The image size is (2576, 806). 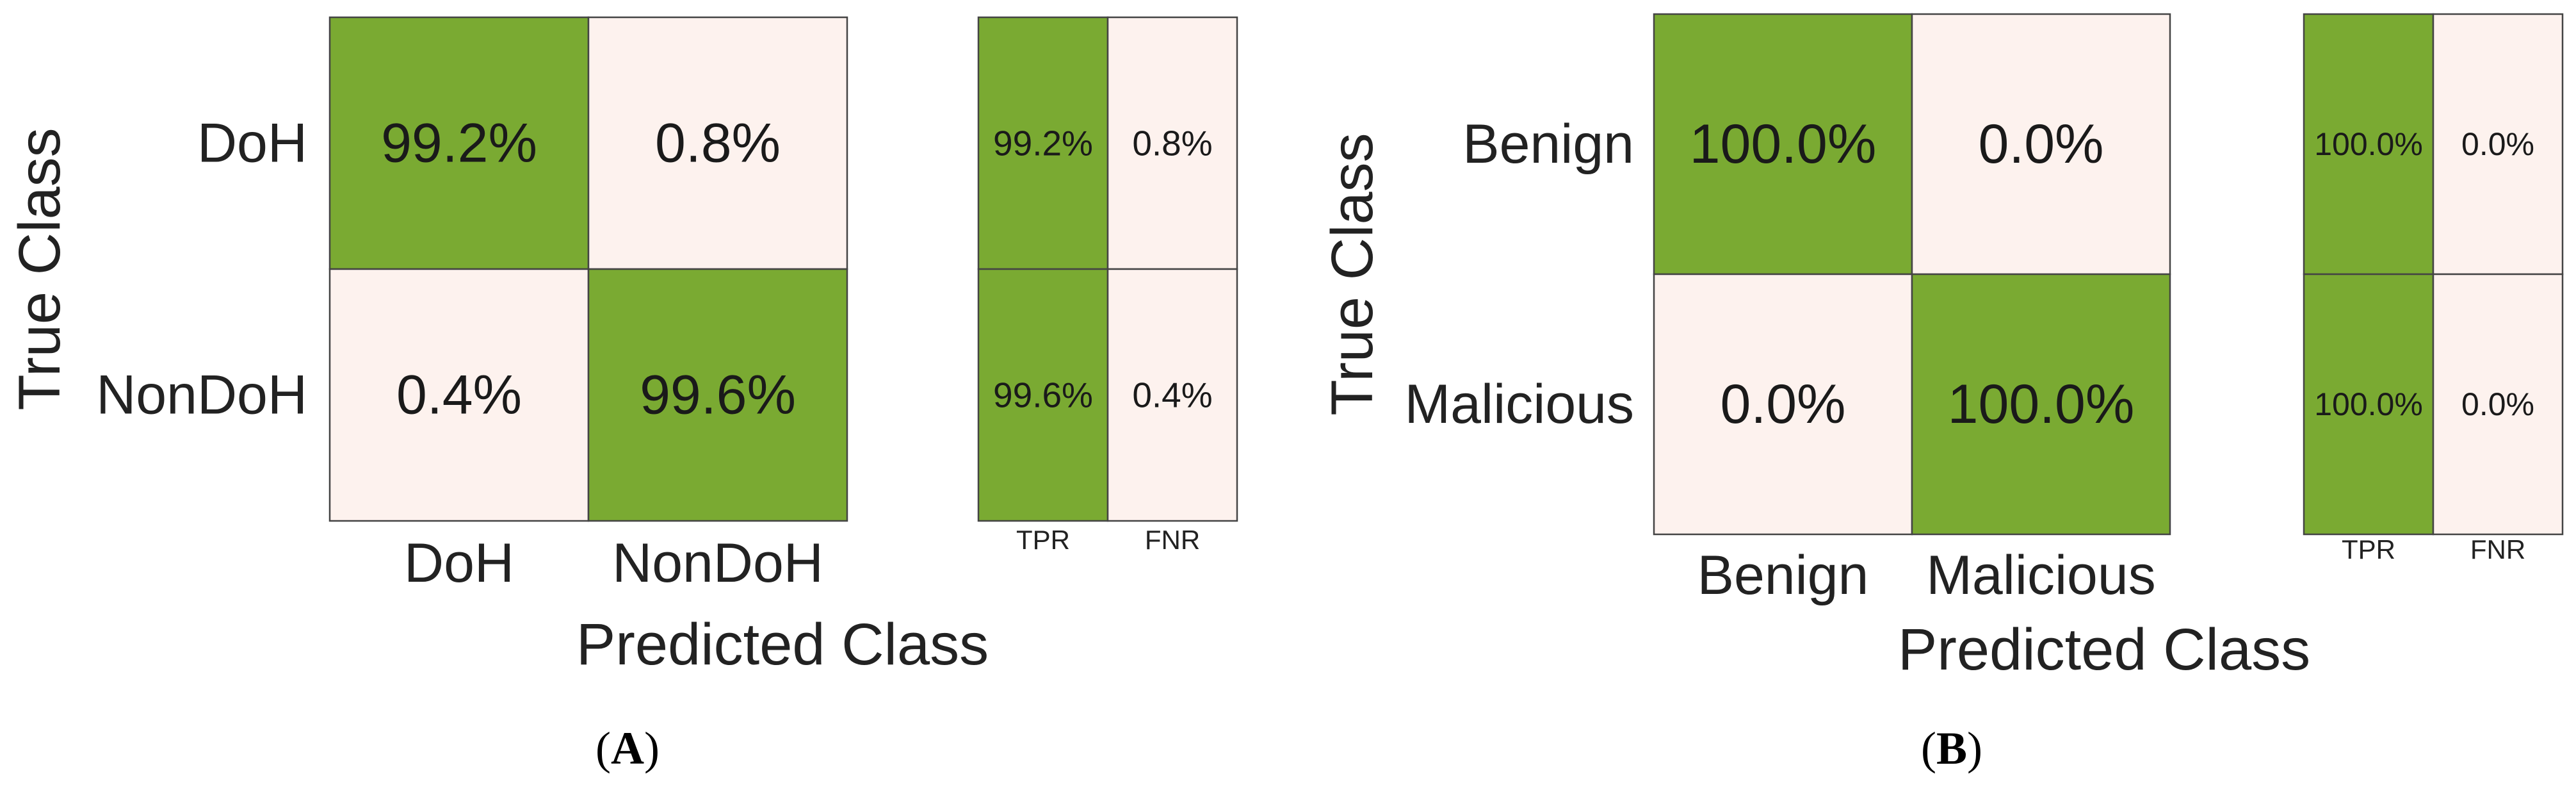 I want to click on matrix-cell-value: 0.4%, so click(x=459, y=395).